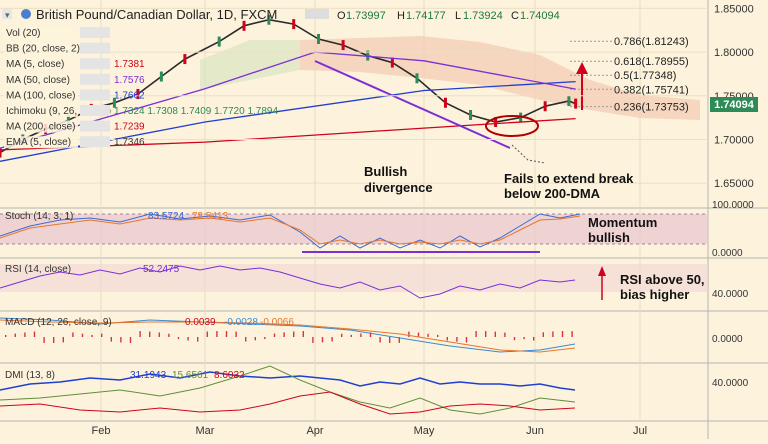 The image size is (768, 444). Describe the element at coordinates (129, 142) in the screenshot. I see `legend-value: 1.7346` at that location.